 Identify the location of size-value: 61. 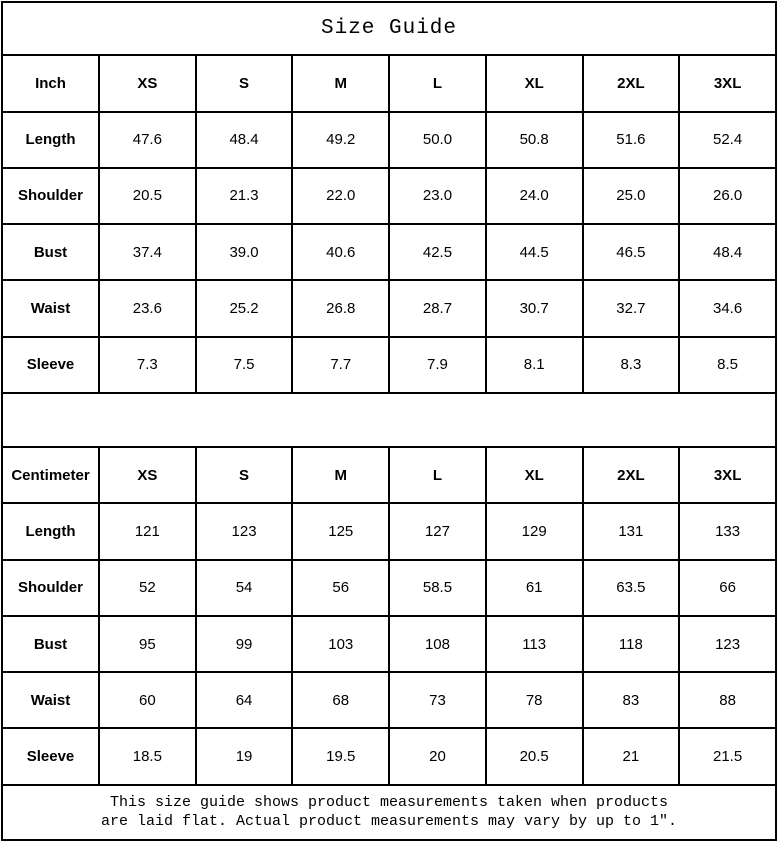
(534, 587).